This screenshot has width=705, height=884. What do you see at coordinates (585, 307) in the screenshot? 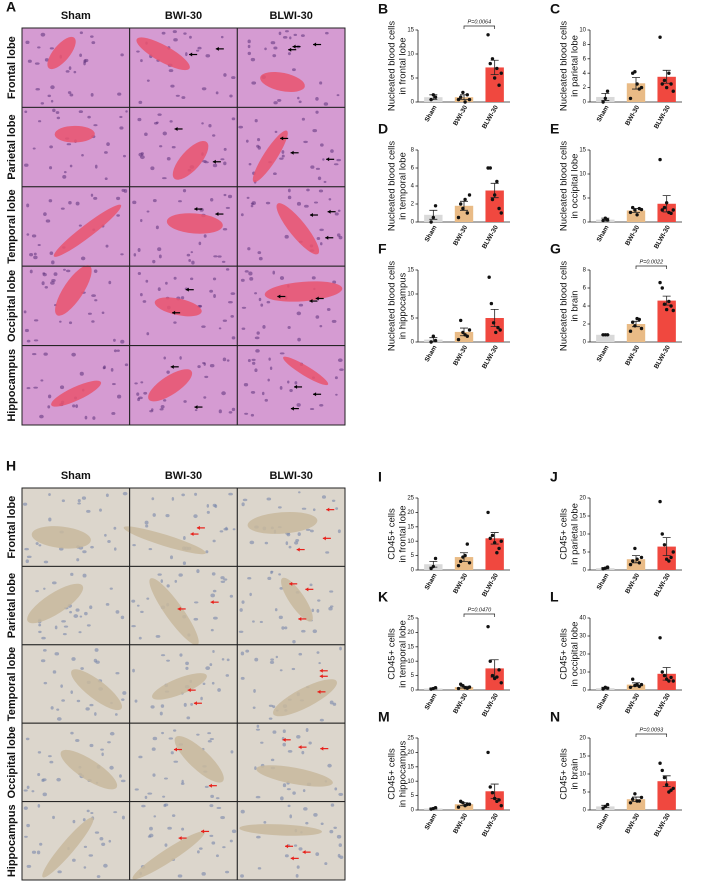
I see `y-tick-label: 4` at bounding box center [585, 307].